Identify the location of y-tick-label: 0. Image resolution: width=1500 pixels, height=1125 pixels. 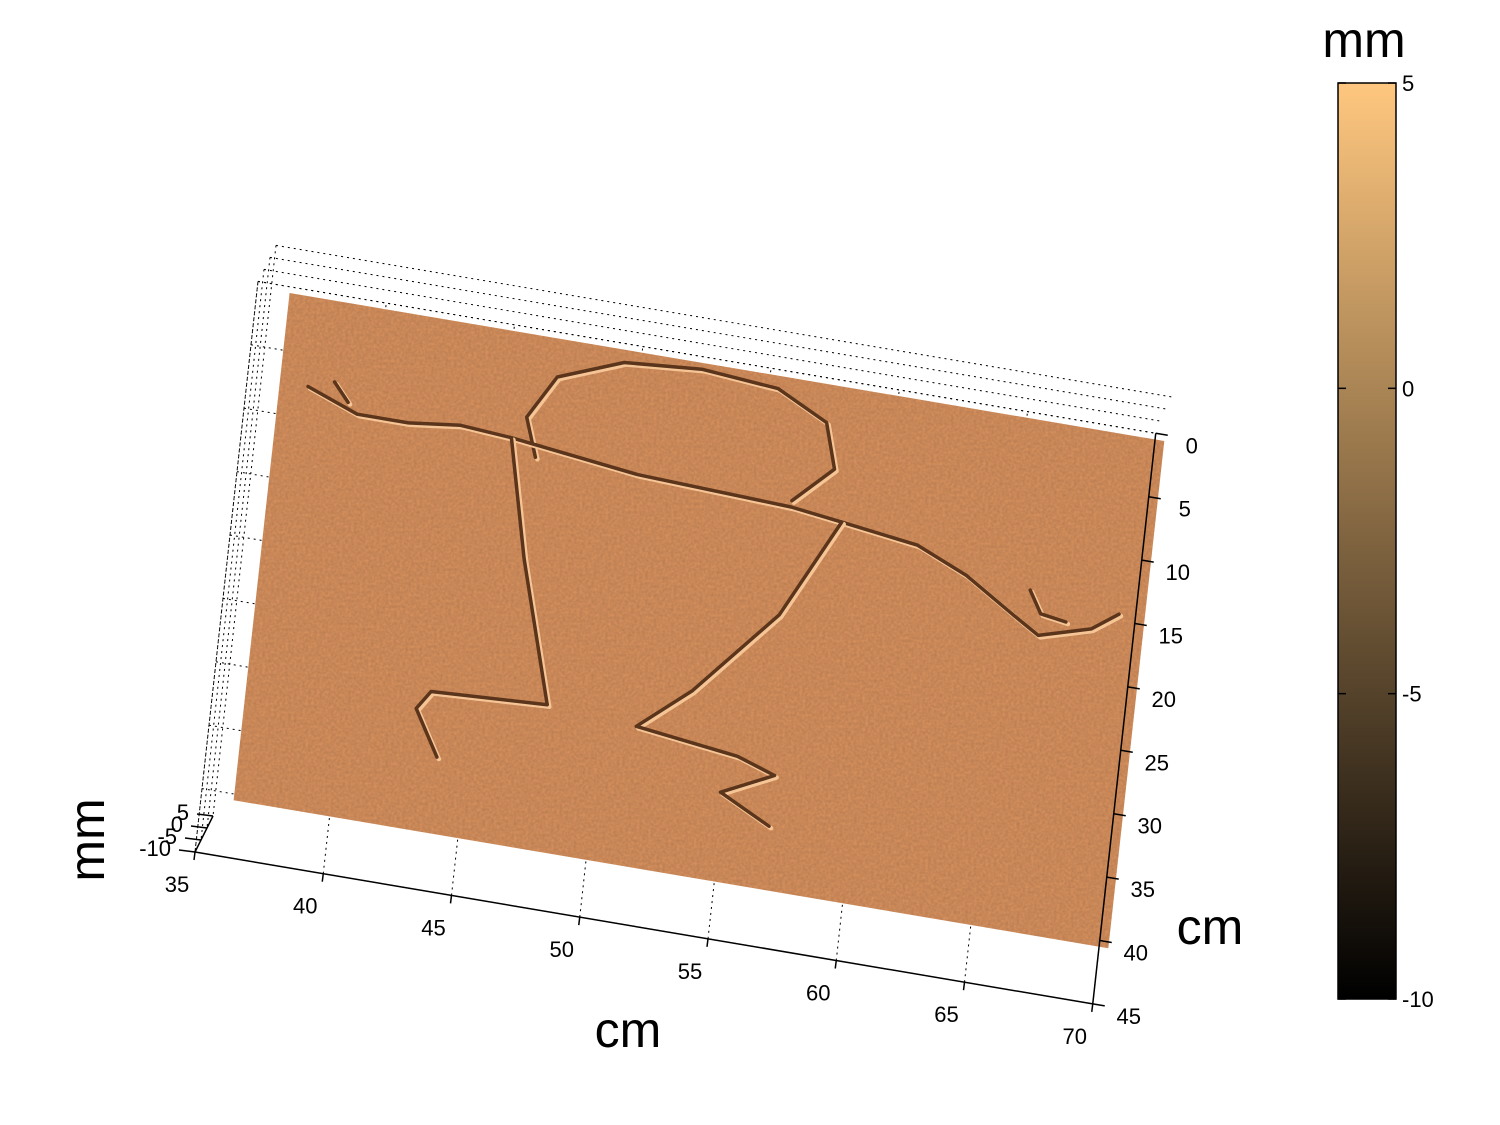
(1192, 445).